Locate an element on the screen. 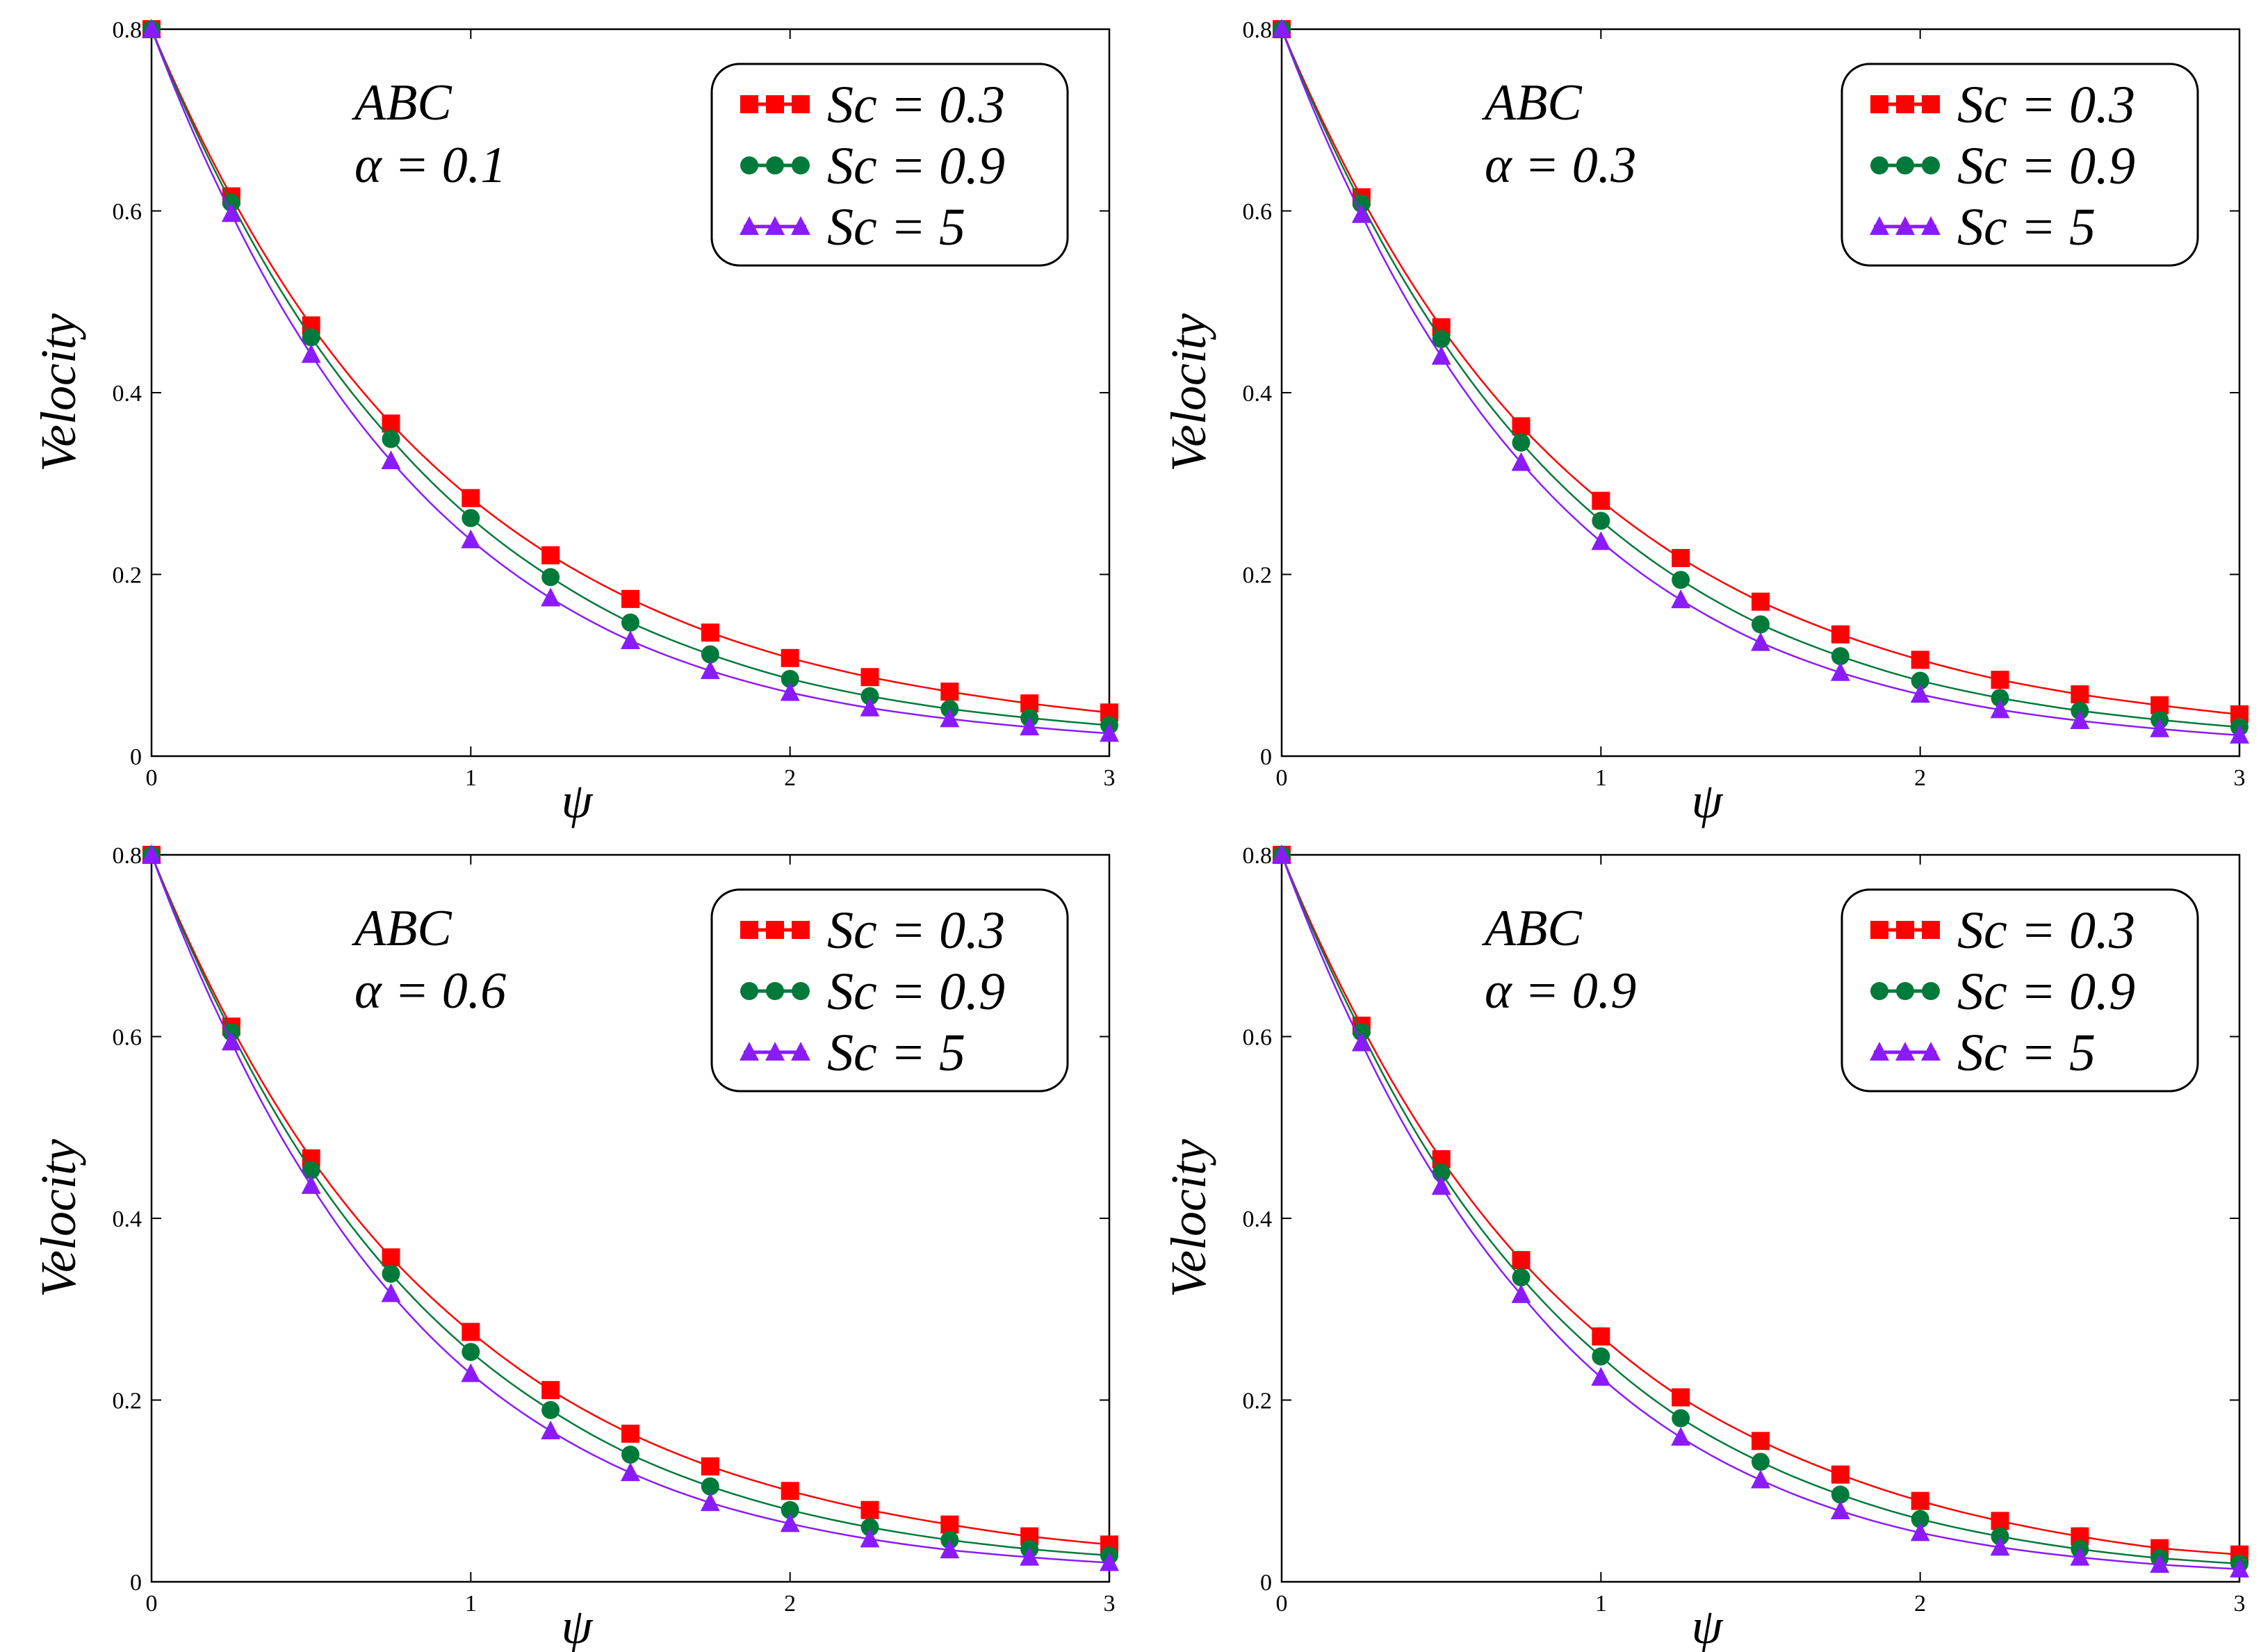 The image size is (2261, 1652). legend-entry: Sc = 5 is located at coordinates (896, 227).